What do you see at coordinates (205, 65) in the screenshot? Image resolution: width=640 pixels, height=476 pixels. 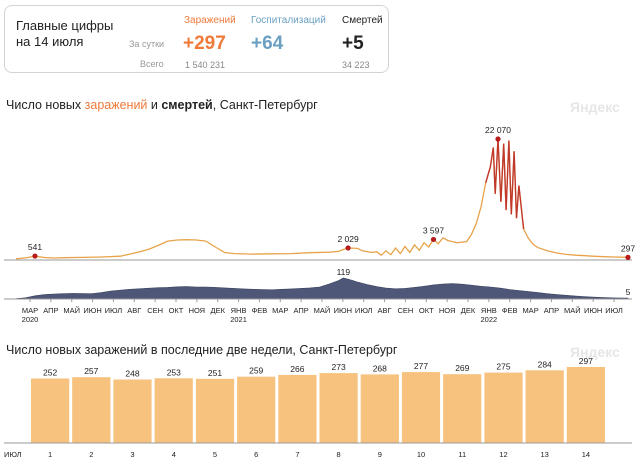 I see `infections-total: 1 540 231` at bounding box center [205, 65].